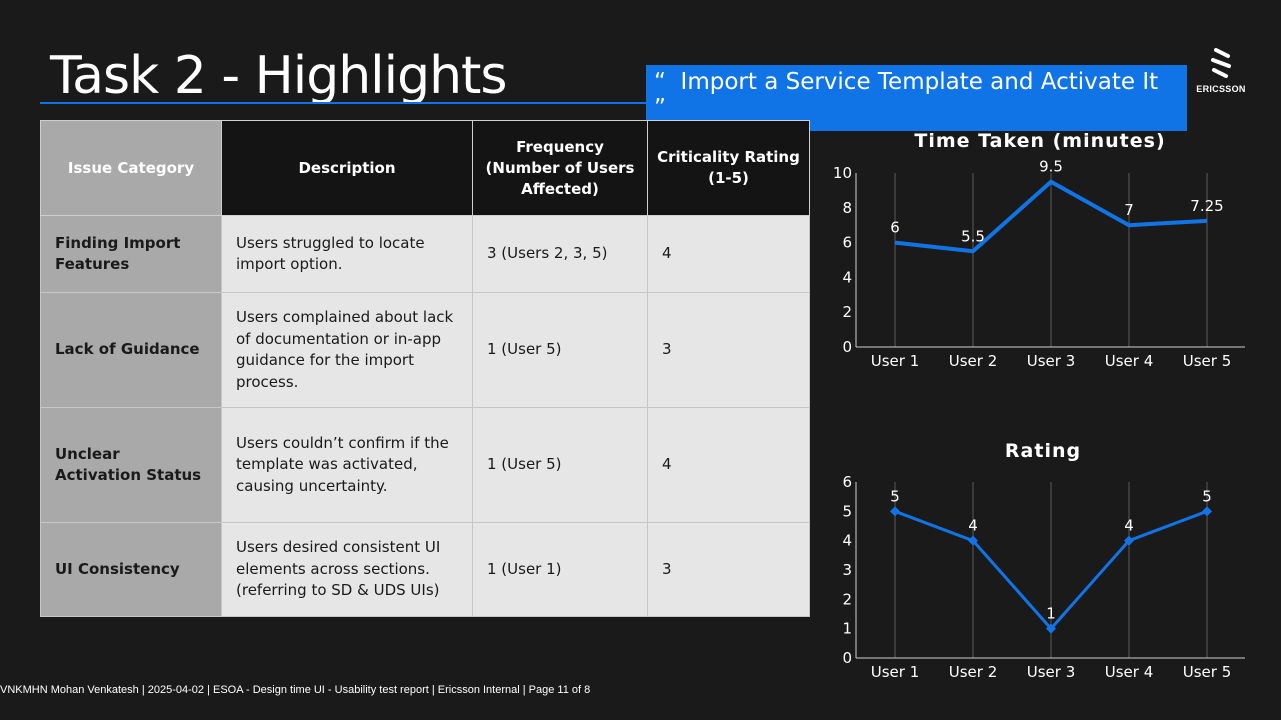 This screenshot has width=1281, height=720. I want to click on ericsson-logo: ERICSSON, so click(1221, 71).